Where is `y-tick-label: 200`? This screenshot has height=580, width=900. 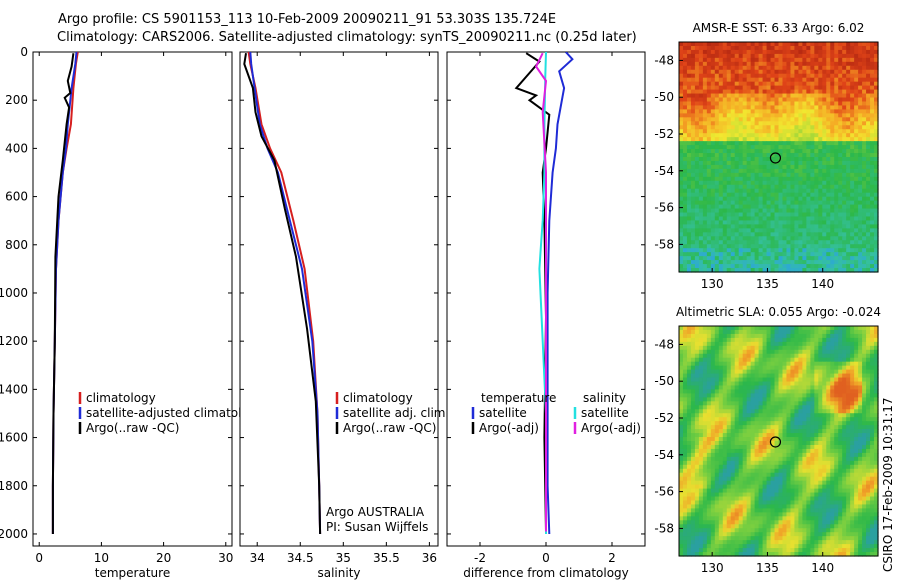 y-tick-label: 200 is located at coordinates (16, 100).